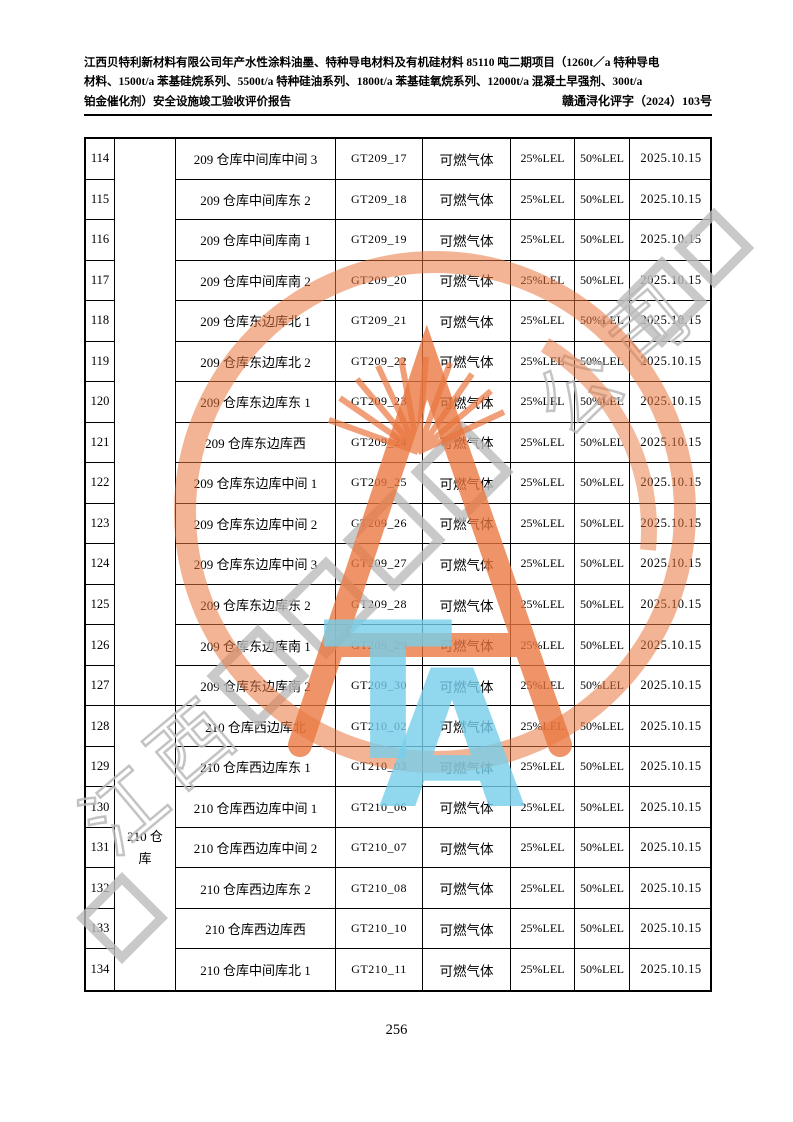 The image size is (793, 1122). What do you see at coordinates (100, 645) in the screenshot?
I see `seq-cell: 126` at bounding box center [100, 645].